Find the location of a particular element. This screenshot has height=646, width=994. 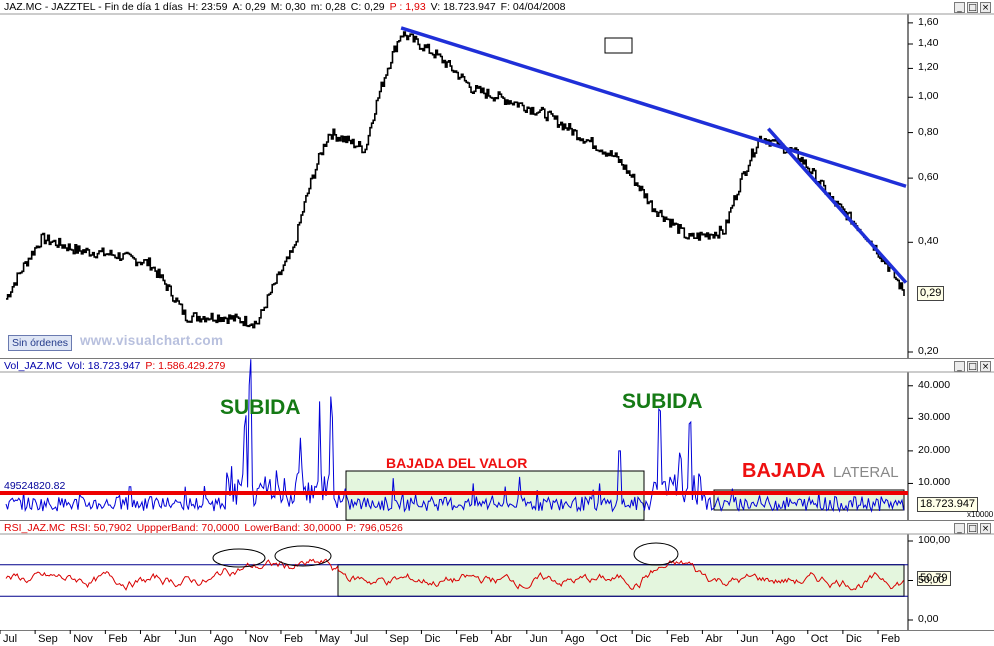

trendline-short is located at coordinates (837, 205).